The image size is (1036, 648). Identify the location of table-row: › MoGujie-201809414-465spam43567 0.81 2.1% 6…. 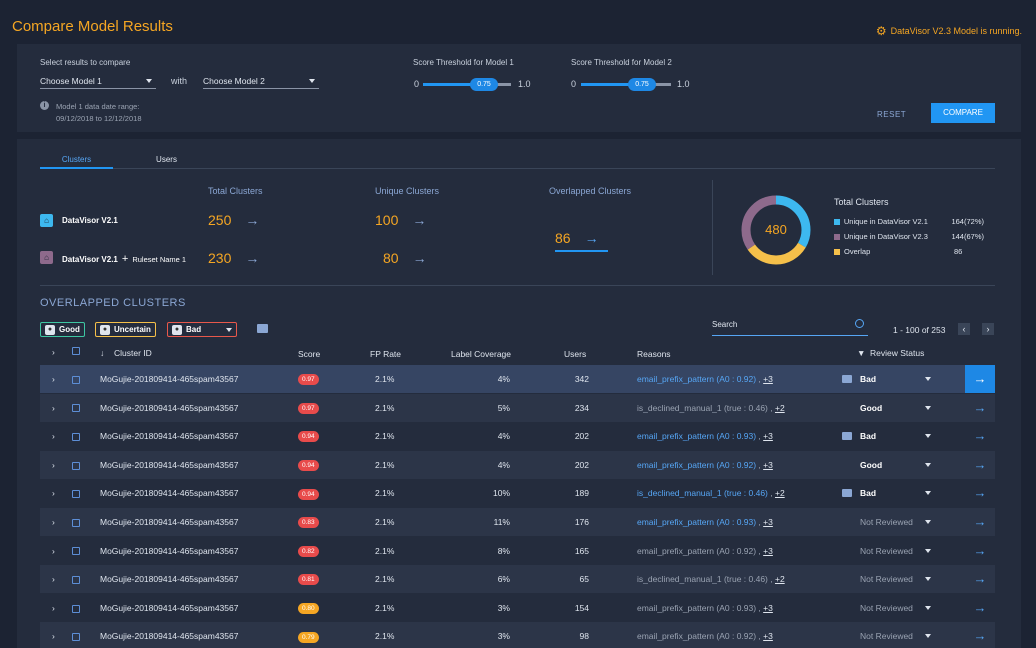
(517, 579).